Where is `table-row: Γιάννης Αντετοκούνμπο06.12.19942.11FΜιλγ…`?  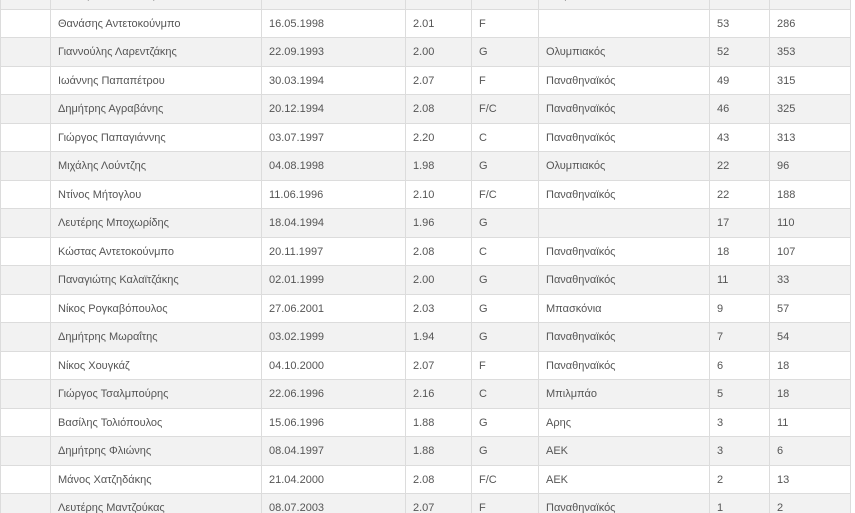
table-row: Γιάννης Αντετοκούνμπο06.12.19942.11FΜιλγ… is located at coordinates (425, 5).